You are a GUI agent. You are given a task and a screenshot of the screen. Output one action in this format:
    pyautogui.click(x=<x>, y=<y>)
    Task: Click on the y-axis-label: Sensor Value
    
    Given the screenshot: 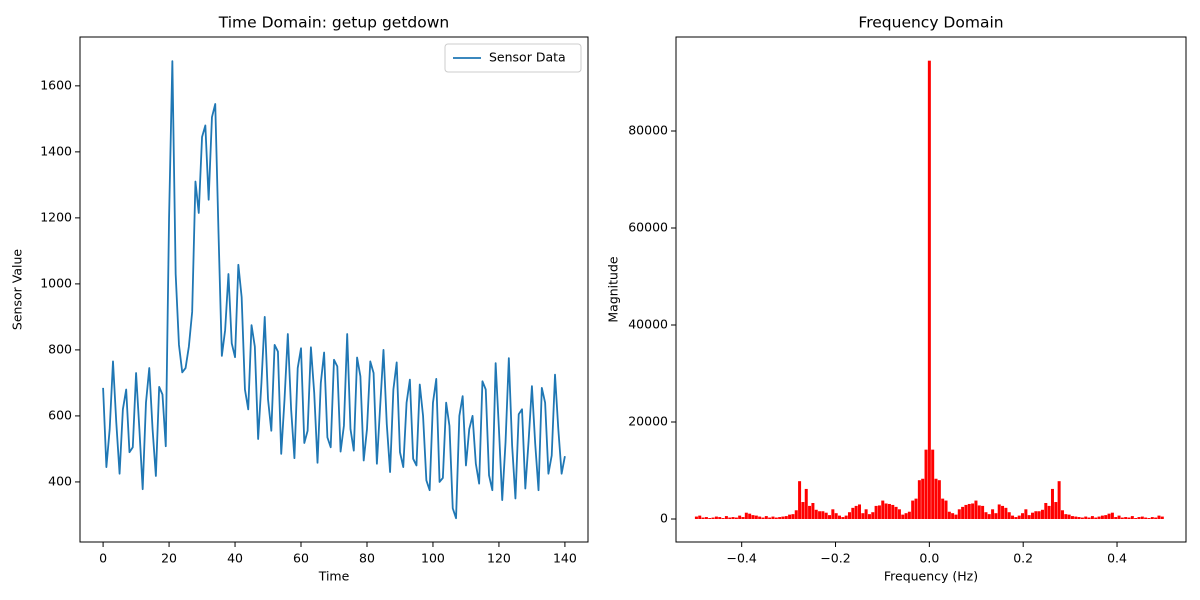 What is the action you would take?
    pyautogui.click(x=17, y=289)
    